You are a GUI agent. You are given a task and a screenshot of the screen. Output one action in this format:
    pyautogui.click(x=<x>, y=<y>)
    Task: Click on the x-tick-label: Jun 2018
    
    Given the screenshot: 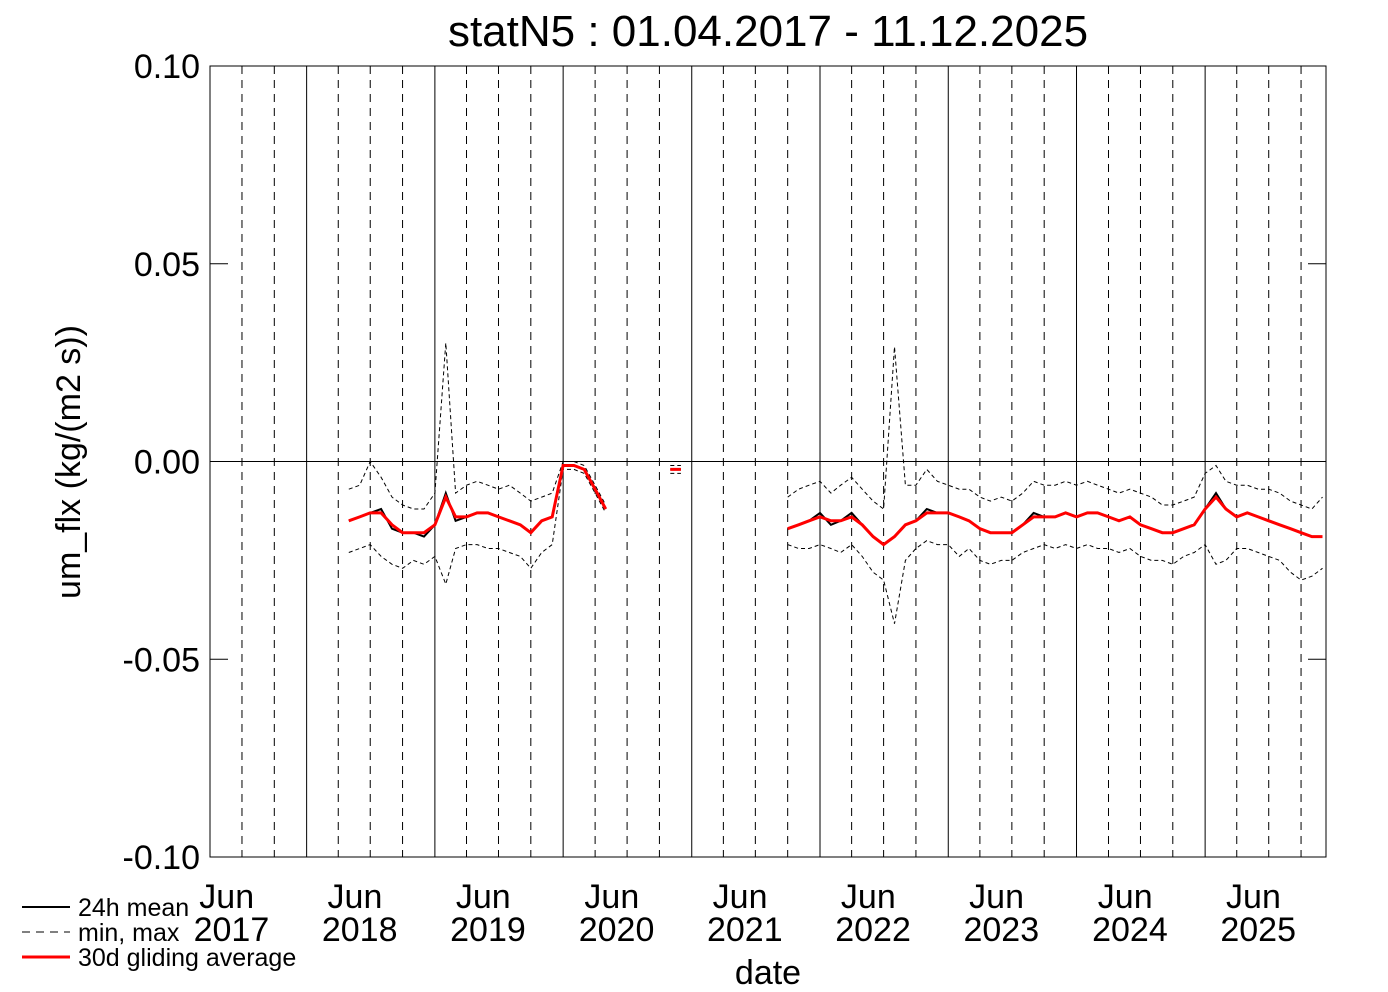 What is the action you would take?
    pyautogui.click(x=360, y=913)
    